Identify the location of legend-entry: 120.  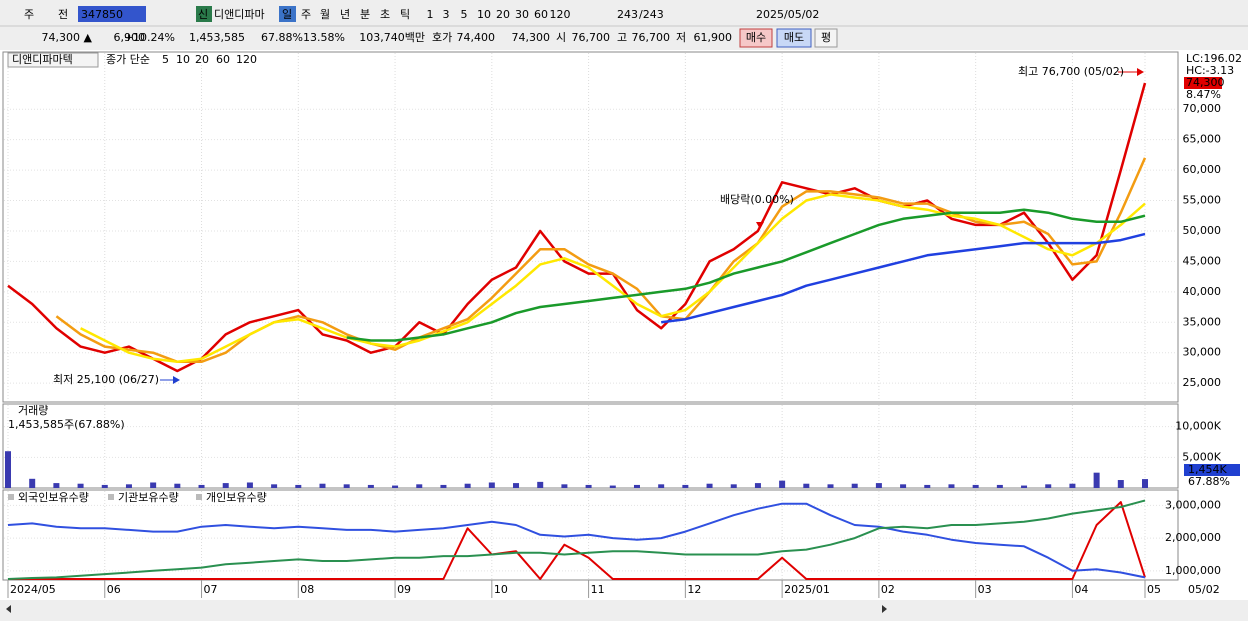
(246, 59).